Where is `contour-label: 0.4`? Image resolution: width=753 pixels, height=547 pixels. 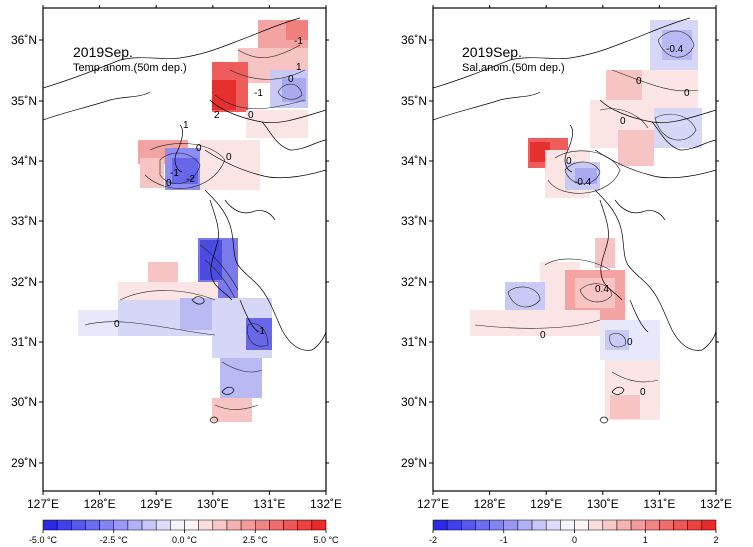 contour-label: 0.4 is located at coordinates (602, 289).